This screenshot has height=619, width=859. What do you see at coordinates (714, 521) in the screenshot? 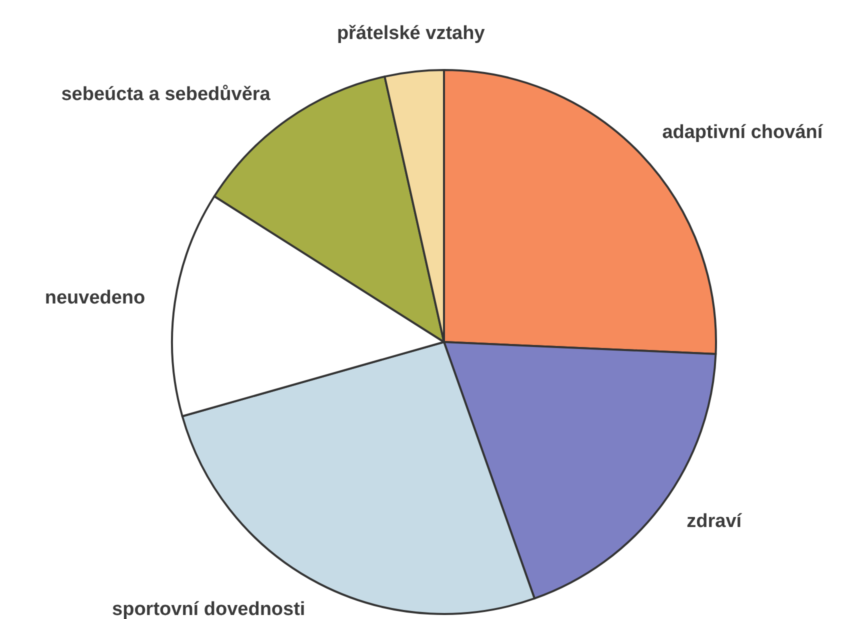
I see `slice-label: zdraví` at bounding box center [714, 521].